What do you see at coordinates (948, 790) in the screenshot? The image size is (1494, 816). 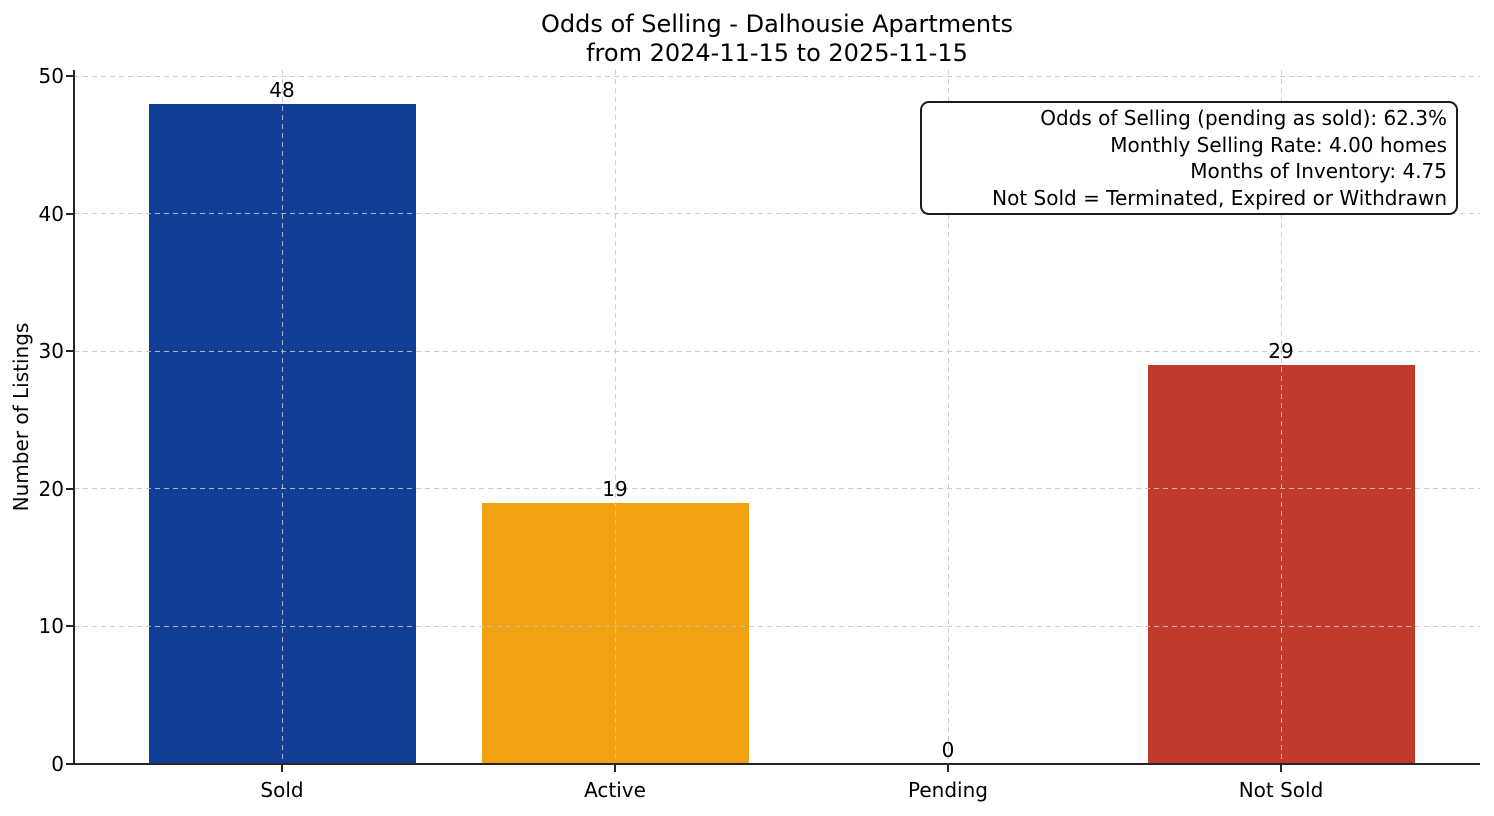 I see `x-tick-label: Pending` at bounding box center [948, 790].